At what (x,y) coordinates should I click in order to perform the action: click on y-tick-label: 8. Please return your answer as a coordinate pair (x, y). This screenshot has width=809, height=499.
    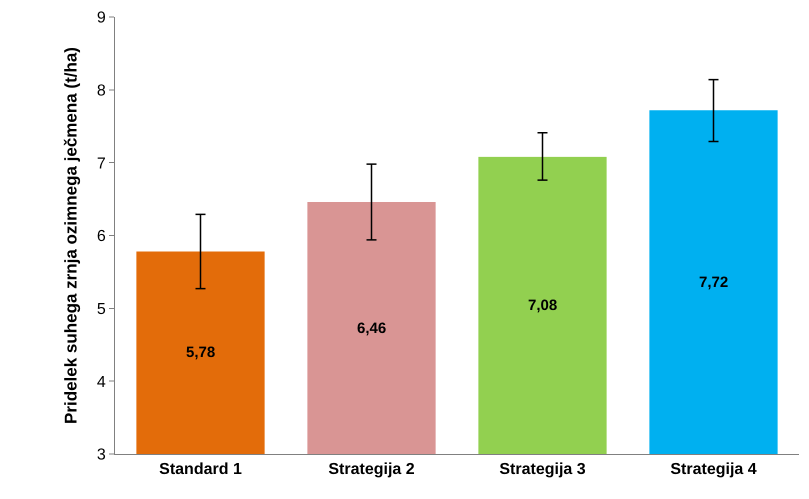
    Looking at the image, I should click on (101, 91).